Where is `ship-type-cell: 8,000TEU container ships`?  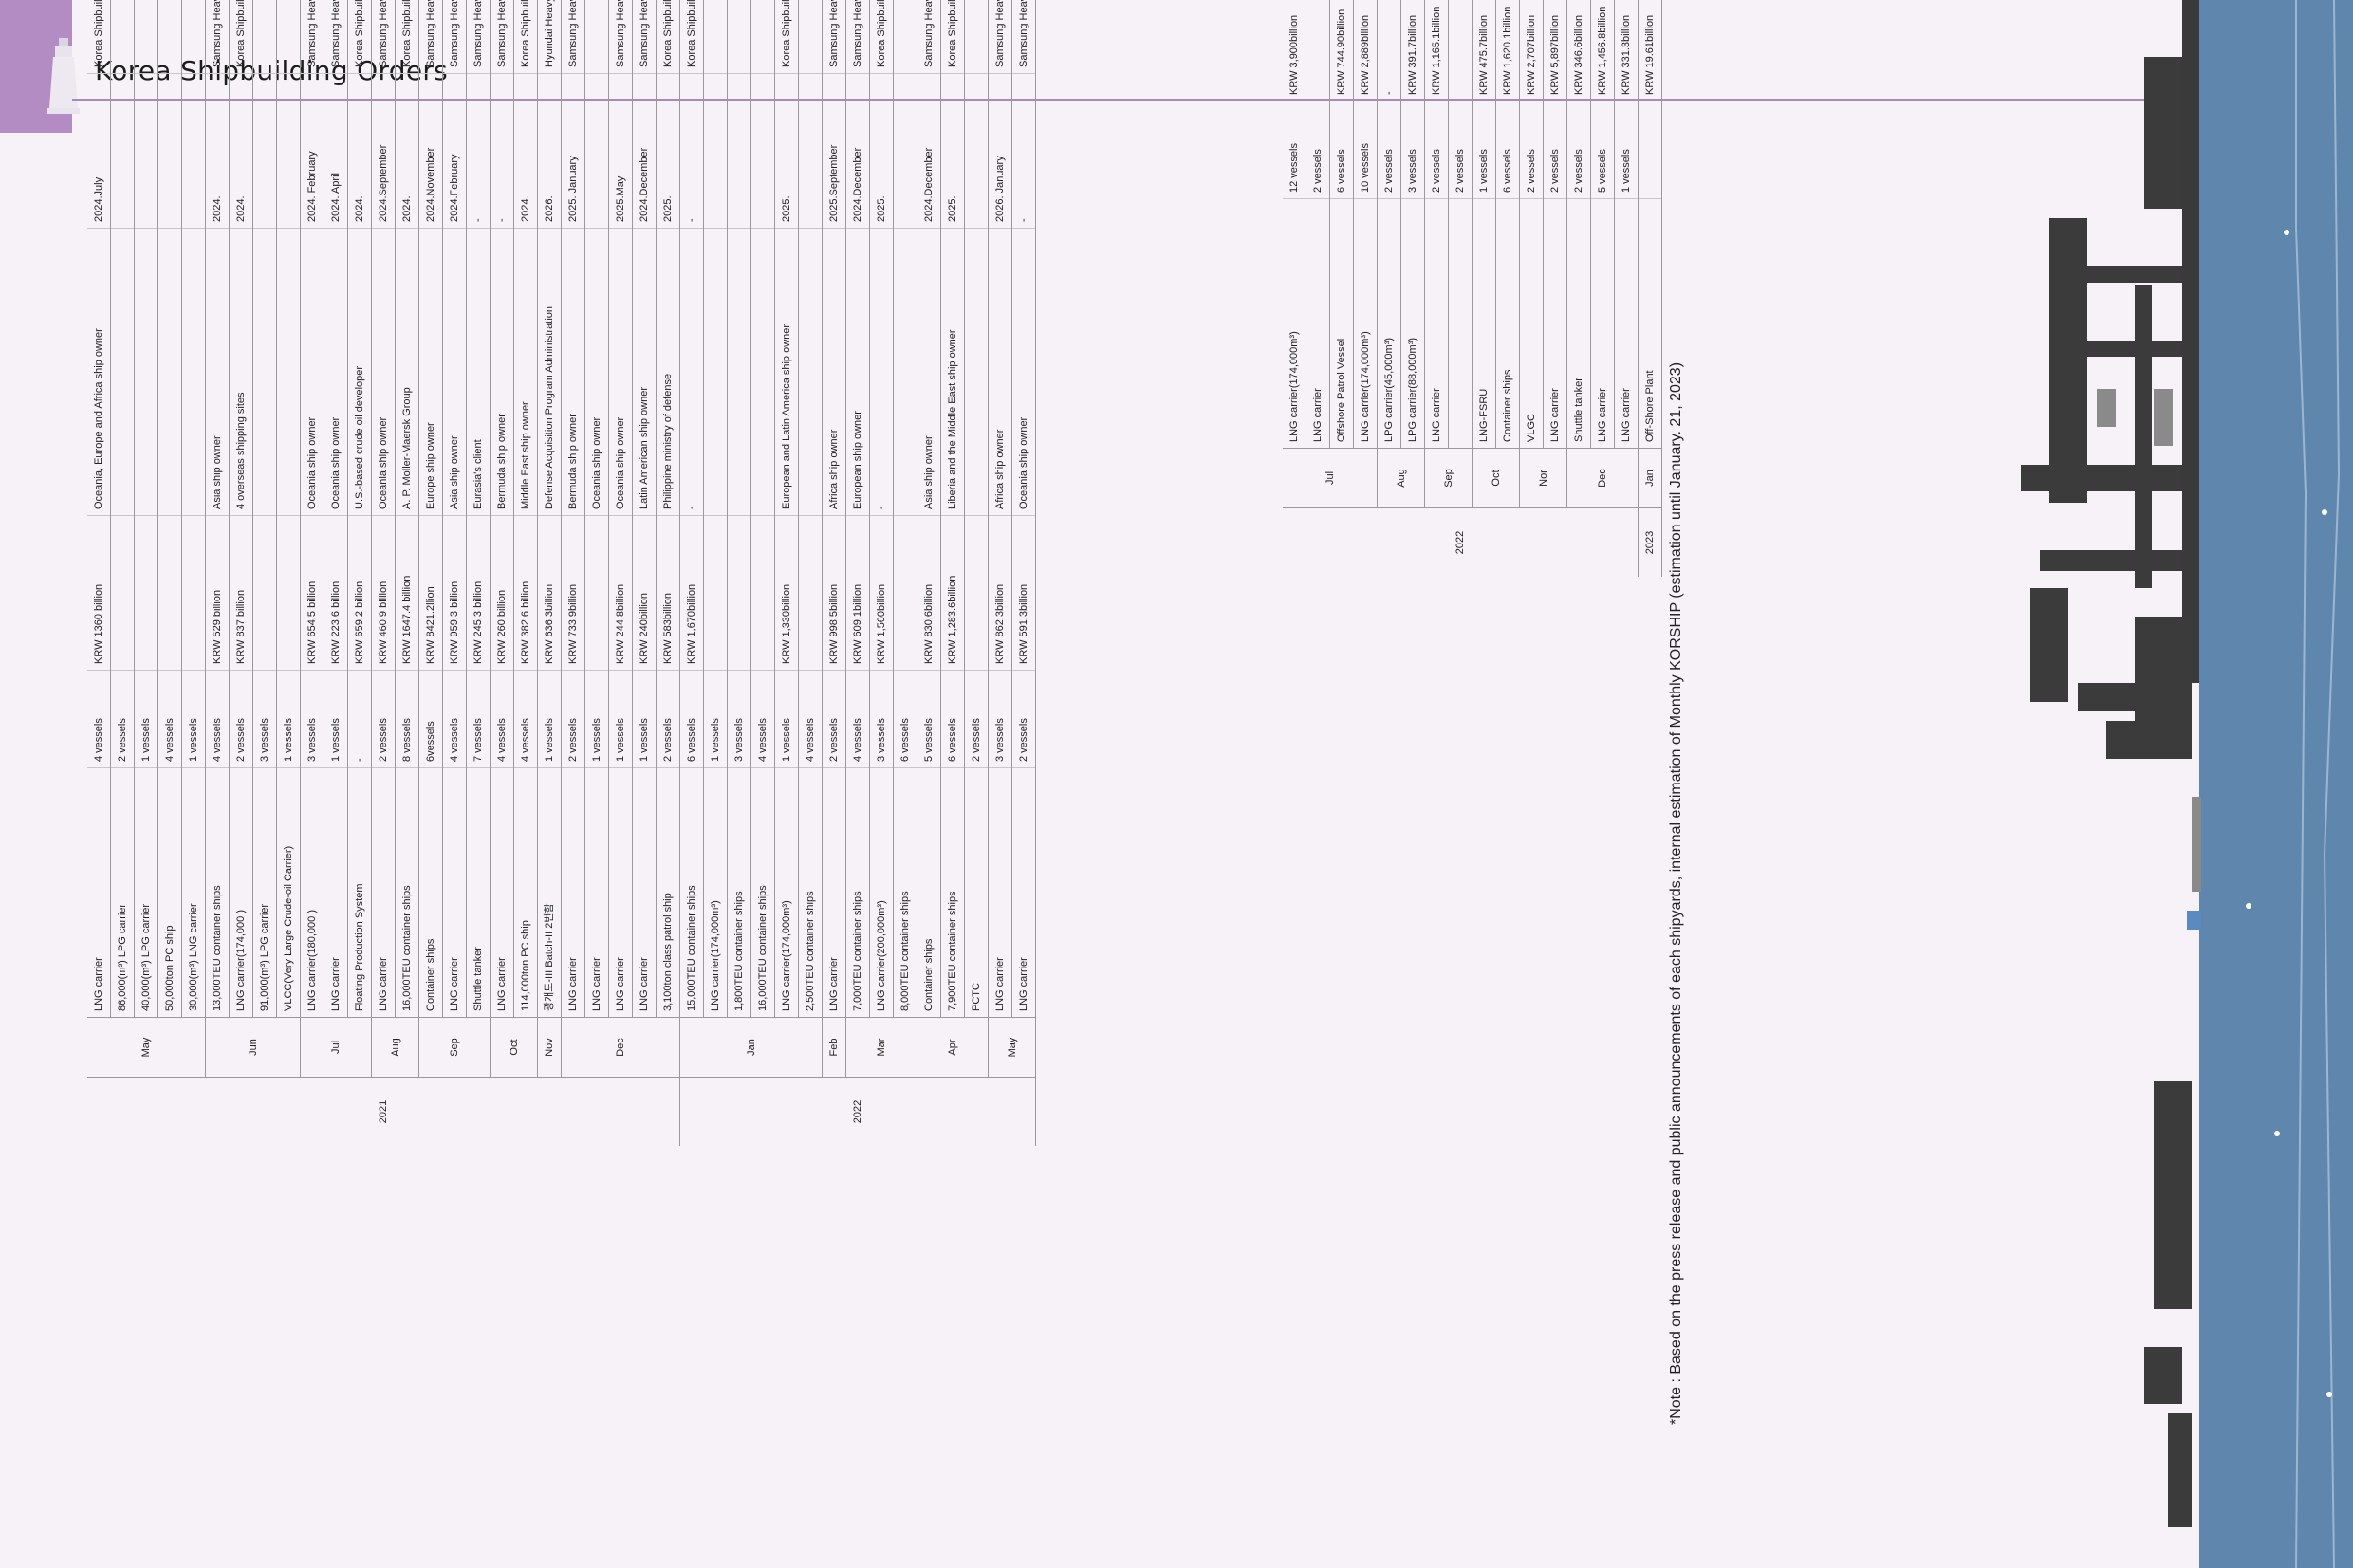
ship-type-cell: 8,000TEU container ships is located at coordinates (905, 893).